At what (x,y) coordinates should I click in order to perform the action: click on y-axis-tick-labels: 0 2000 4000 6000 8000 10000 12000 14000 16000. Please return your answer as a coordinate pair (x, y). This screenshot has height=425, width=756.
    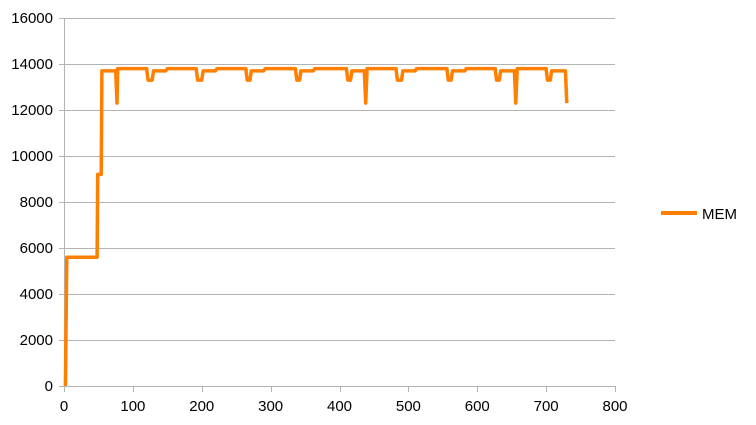
    Looking at the image, I should click on (32, 202).